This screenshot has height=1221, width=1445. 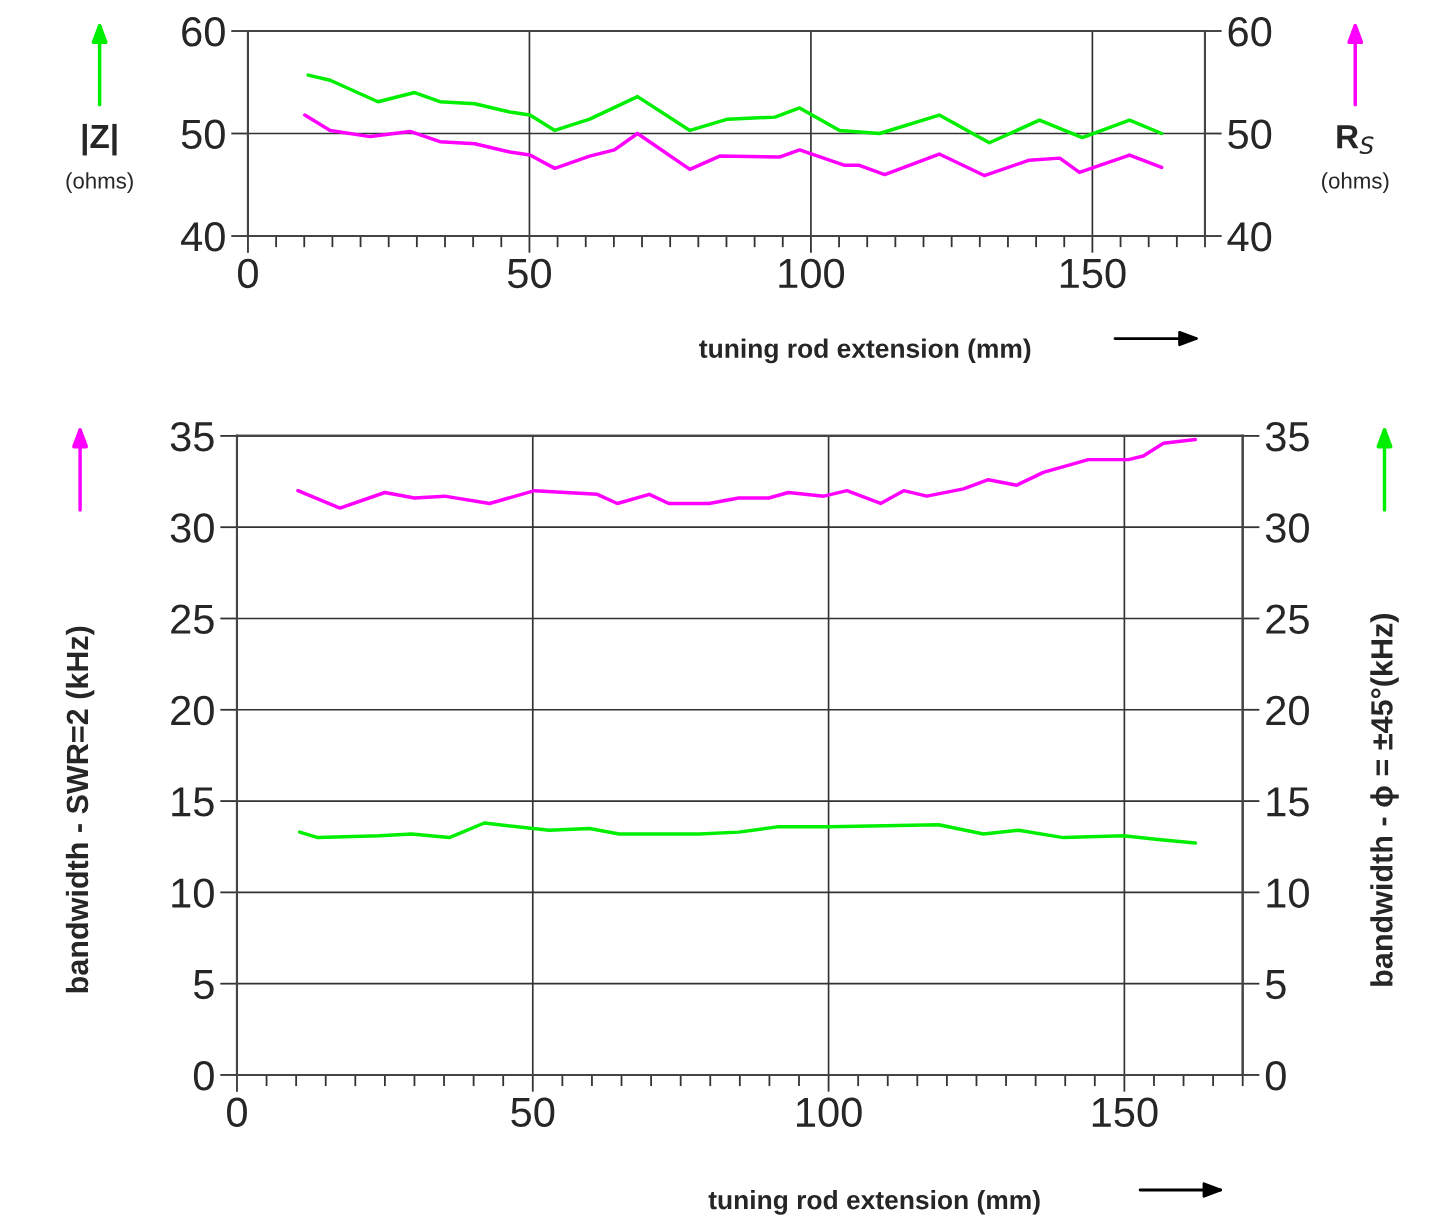 I want to click on y-tick-label: 15, so click(x=193, y=802).